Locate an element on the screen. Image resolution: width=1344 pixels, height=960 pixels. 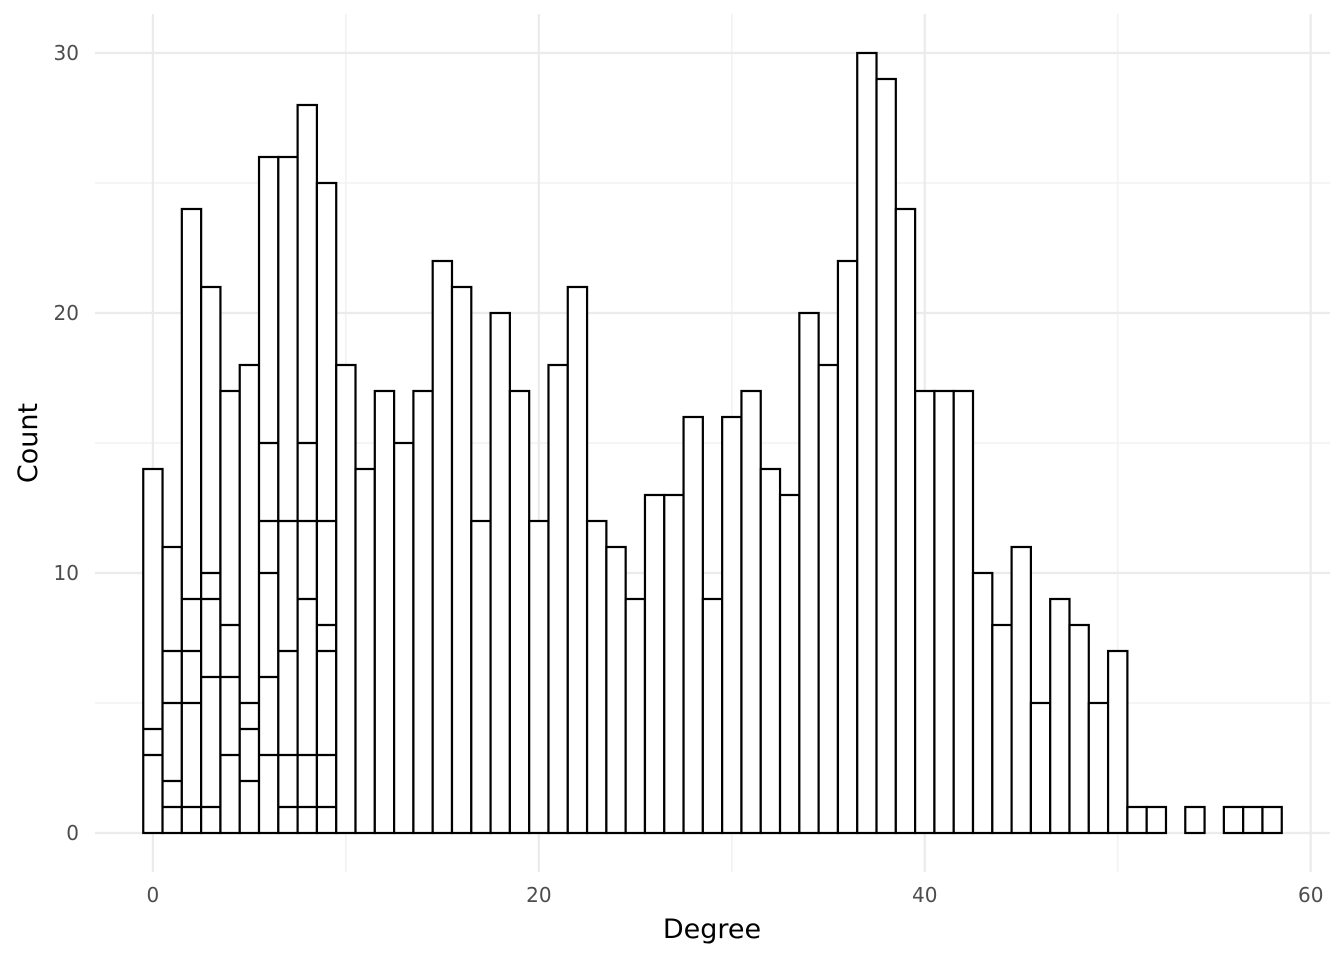
y-tick-label: 0 is located at coordinates (72, 833).